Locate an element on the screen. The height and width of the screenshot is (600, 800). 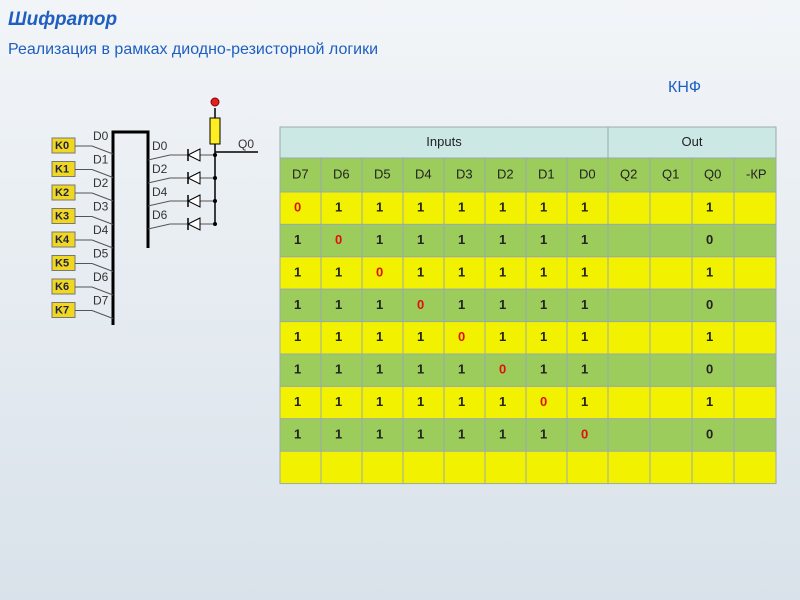
output-label: Q0 is located at coordinates (246, 144).